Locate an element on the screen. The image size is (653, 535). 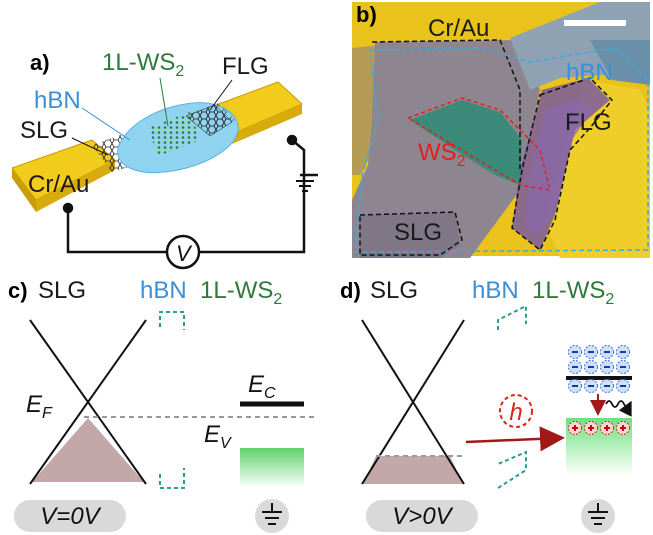
panel-c-tag: c) is located at coordinates (18, 290).